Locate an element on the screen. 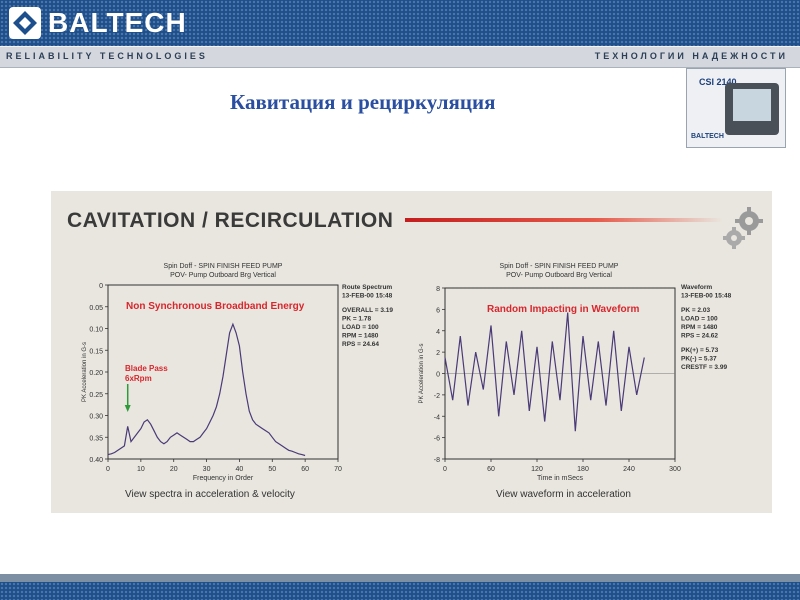 The image size is (800, 600). gears-icon is located at coordinates (743, 228).